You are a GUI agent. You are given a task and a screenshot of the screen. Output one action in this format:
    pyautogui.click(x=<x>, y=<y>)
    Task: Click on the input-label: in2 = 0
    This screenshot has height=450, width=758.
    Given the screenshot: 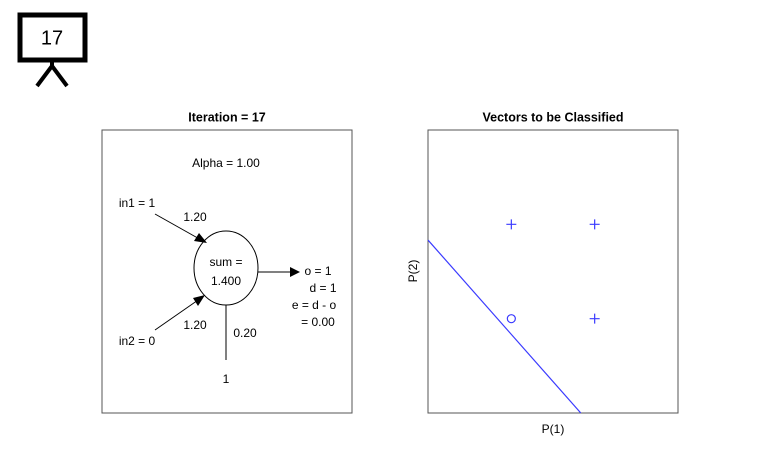 What is the action you would take?
    pyautogui.click(x=137, y=341)
    